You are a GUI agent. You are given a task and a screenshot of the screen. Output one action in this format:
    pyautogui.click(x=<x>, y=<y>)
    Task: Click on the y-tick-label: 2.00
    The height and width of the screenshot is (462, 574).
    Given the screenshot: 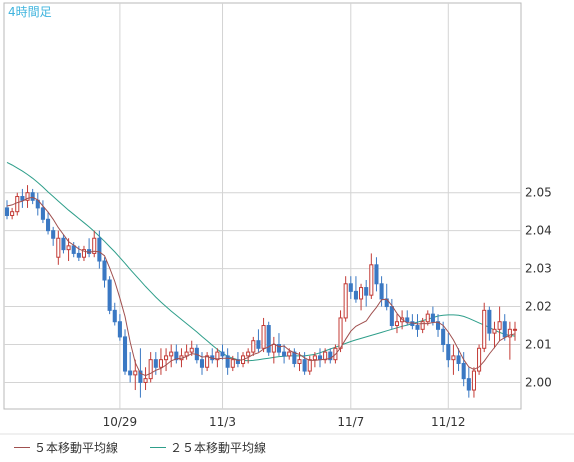 What is the action you would take?
    pyautogui.click(x=538, y=382)
    